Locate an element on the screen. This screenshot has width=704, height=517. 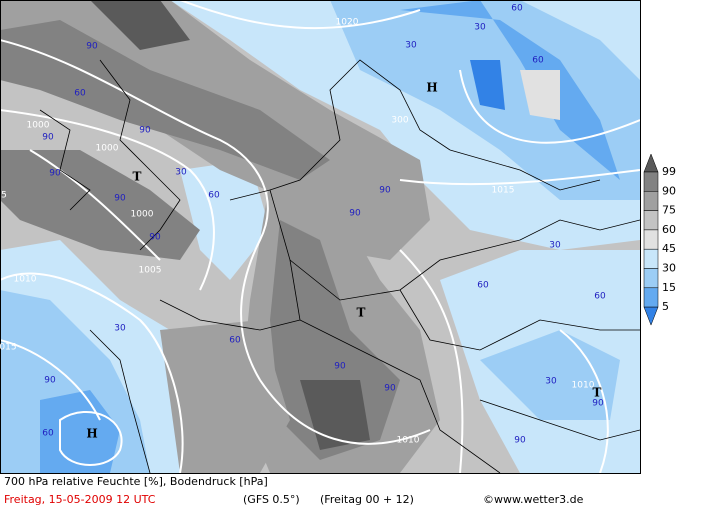
legend-label: 99 is located at coordinates (669, 171).